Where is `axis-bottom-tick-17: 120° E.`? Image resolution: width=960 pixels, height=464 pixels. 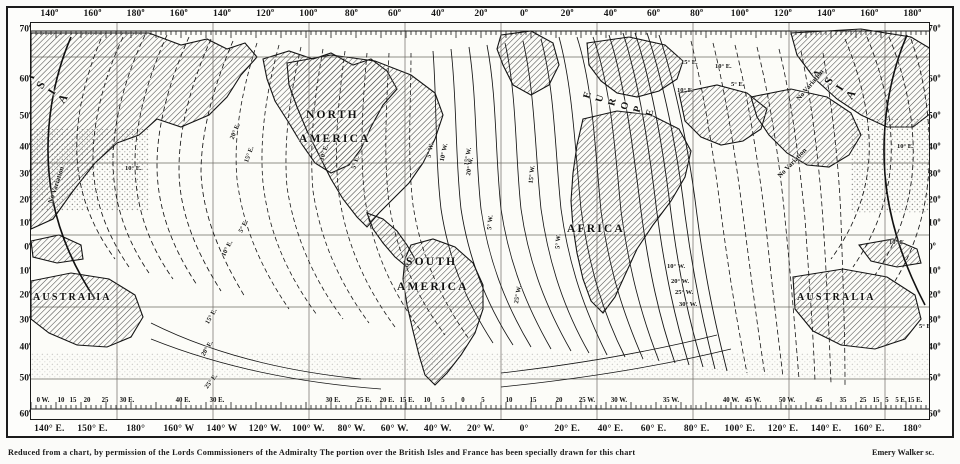
axis-bottom-tick-17: 120° E. is located at coordinates (783, 429).